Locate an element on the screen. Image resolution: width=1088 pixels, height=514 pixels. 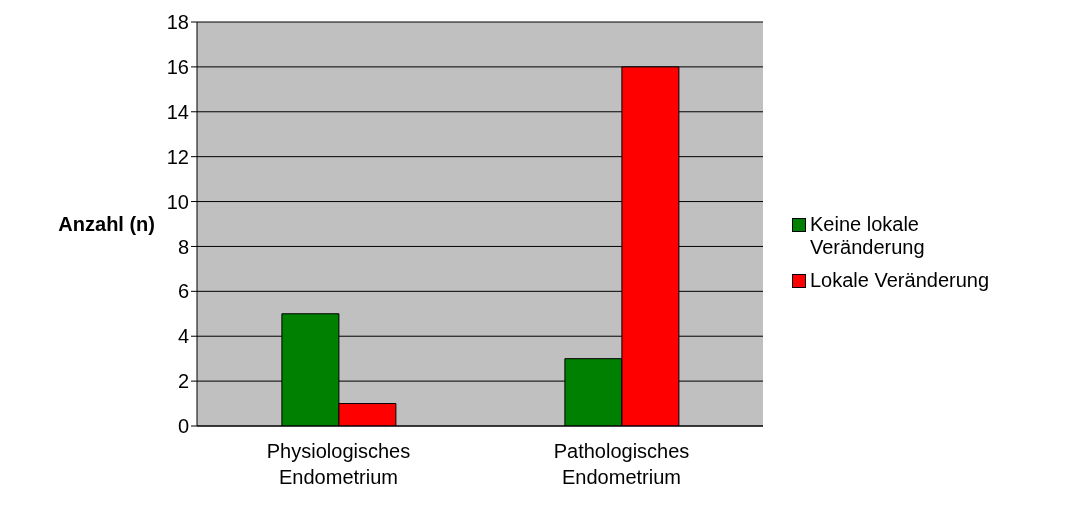
y-axis-title: Anzahl (n) is located at coordinates (106, 224).